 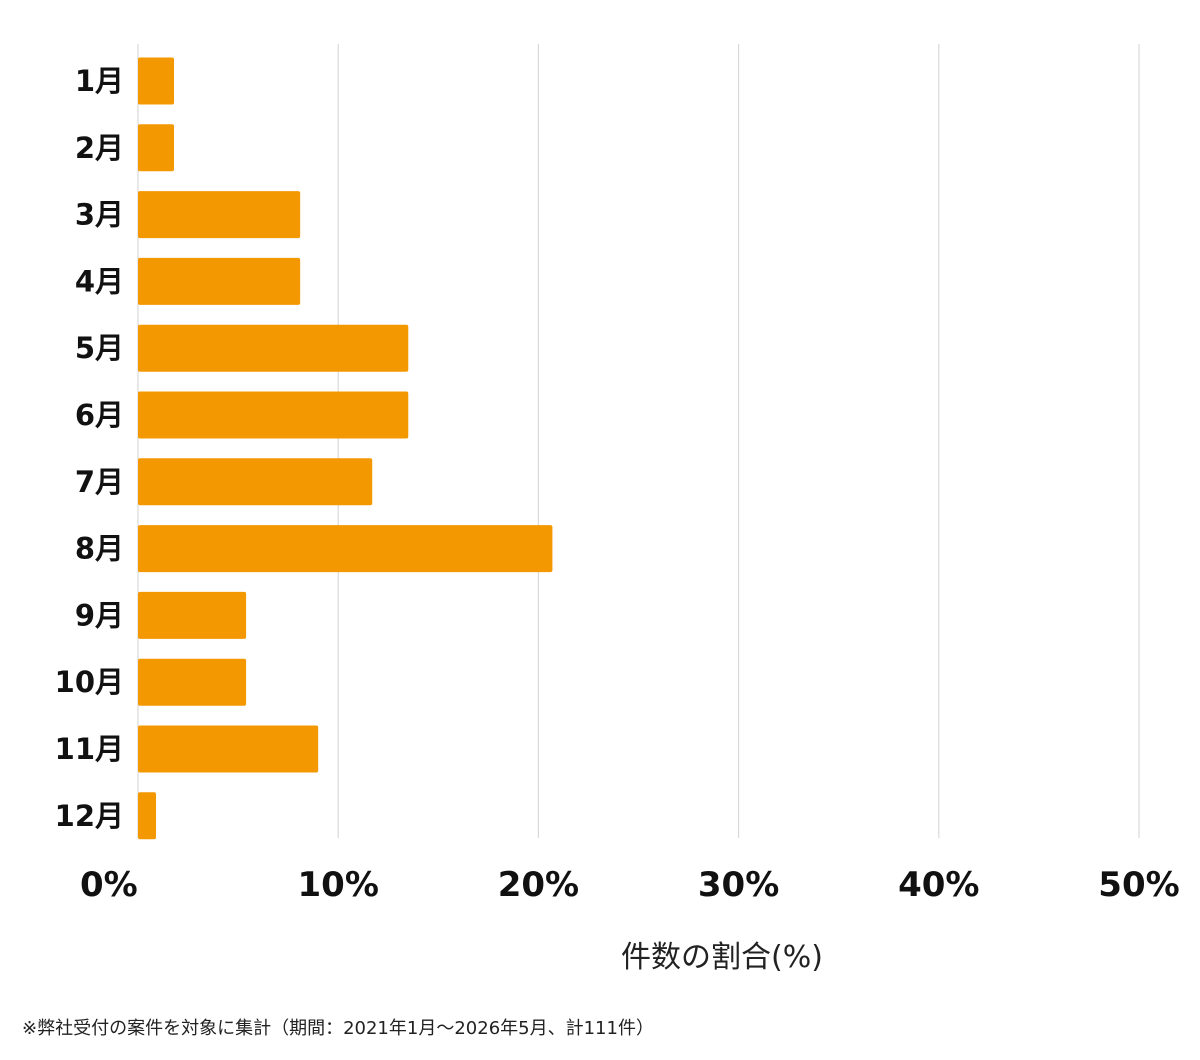 What do you see at coordinates (630, 885) in the screenshot?
I see `x-tick-labels: 0% 10% 20% 30% 40% 50%` at bounding box center [630, 885].